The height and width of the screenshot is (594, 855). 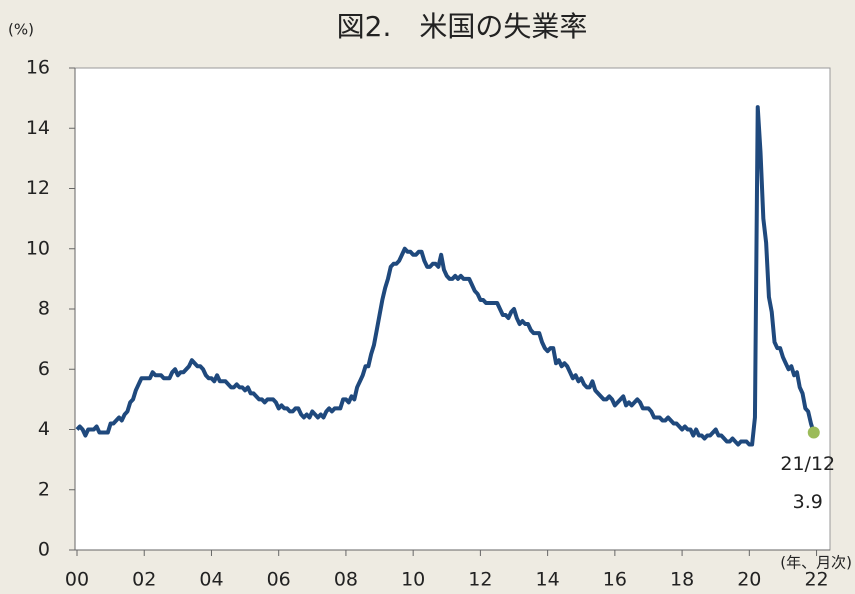 What do you see at coordinates (548, 580) in the screenshot?
I see `x-tick-label: 14` at bounding box center [548, 580].